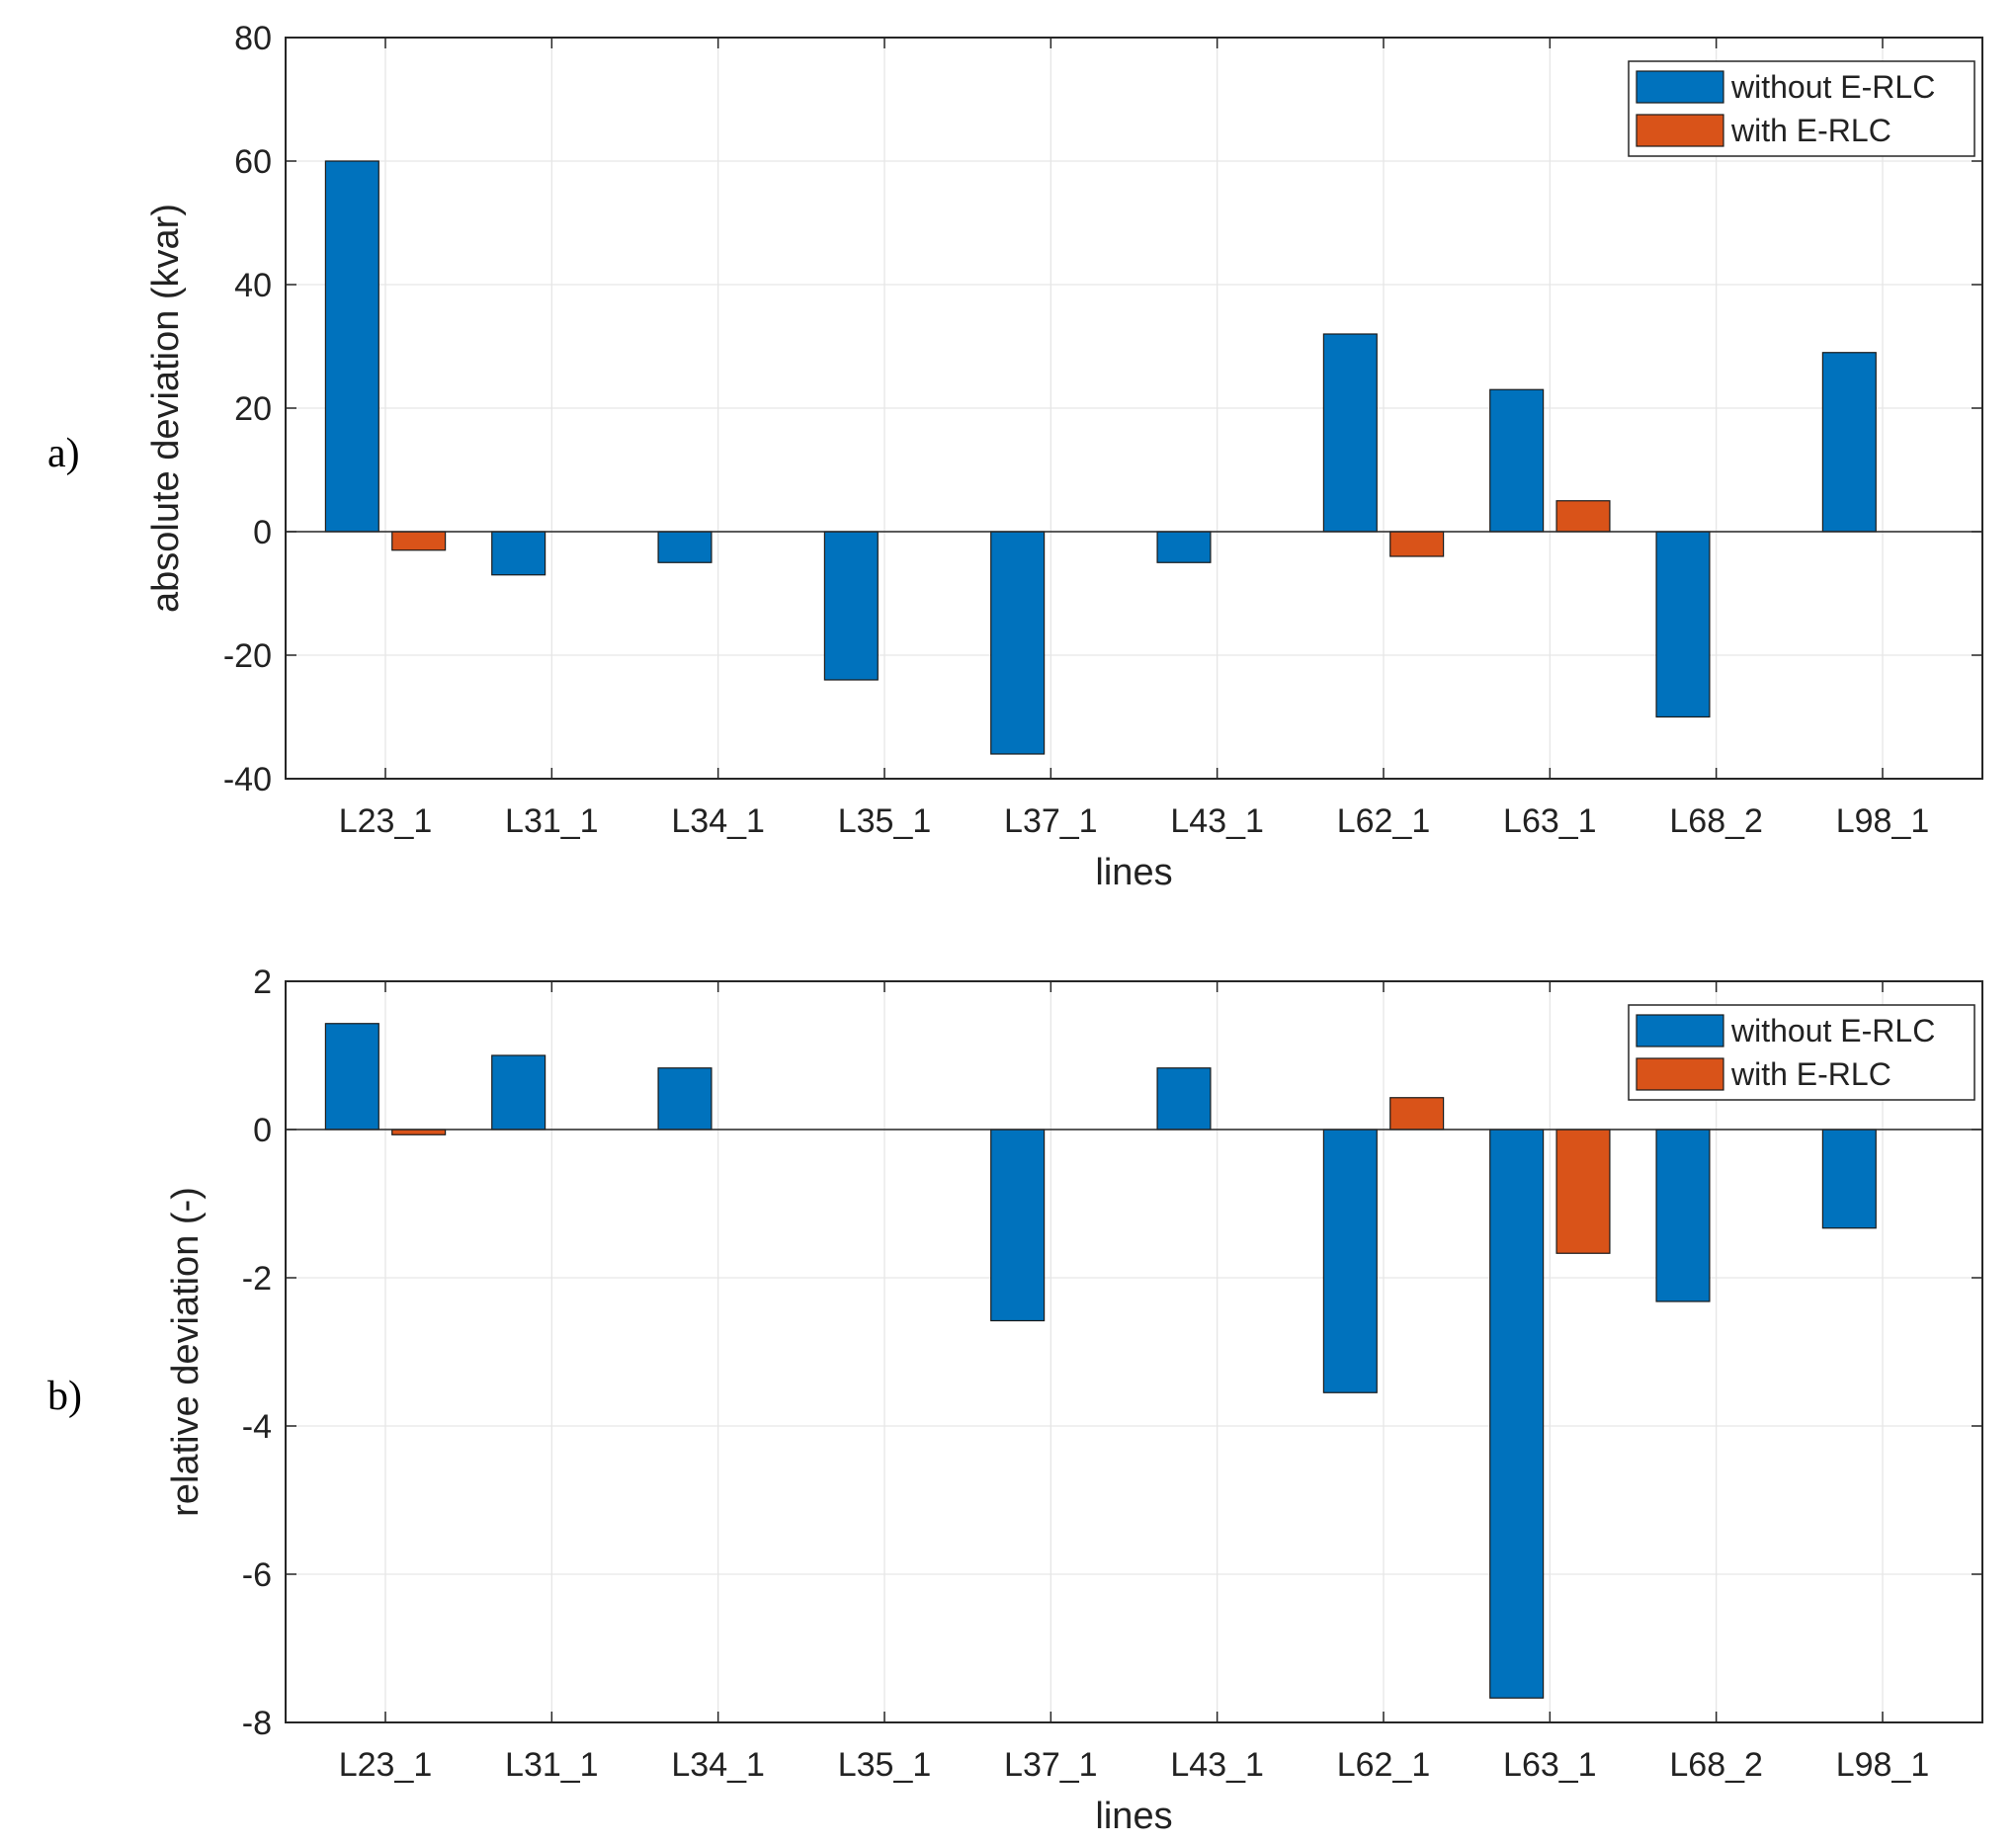 The image size is (2016, 1844). Describe the element at coordinates (64, 1396) in the screenshot. I see `panel-label: b)` at that location.